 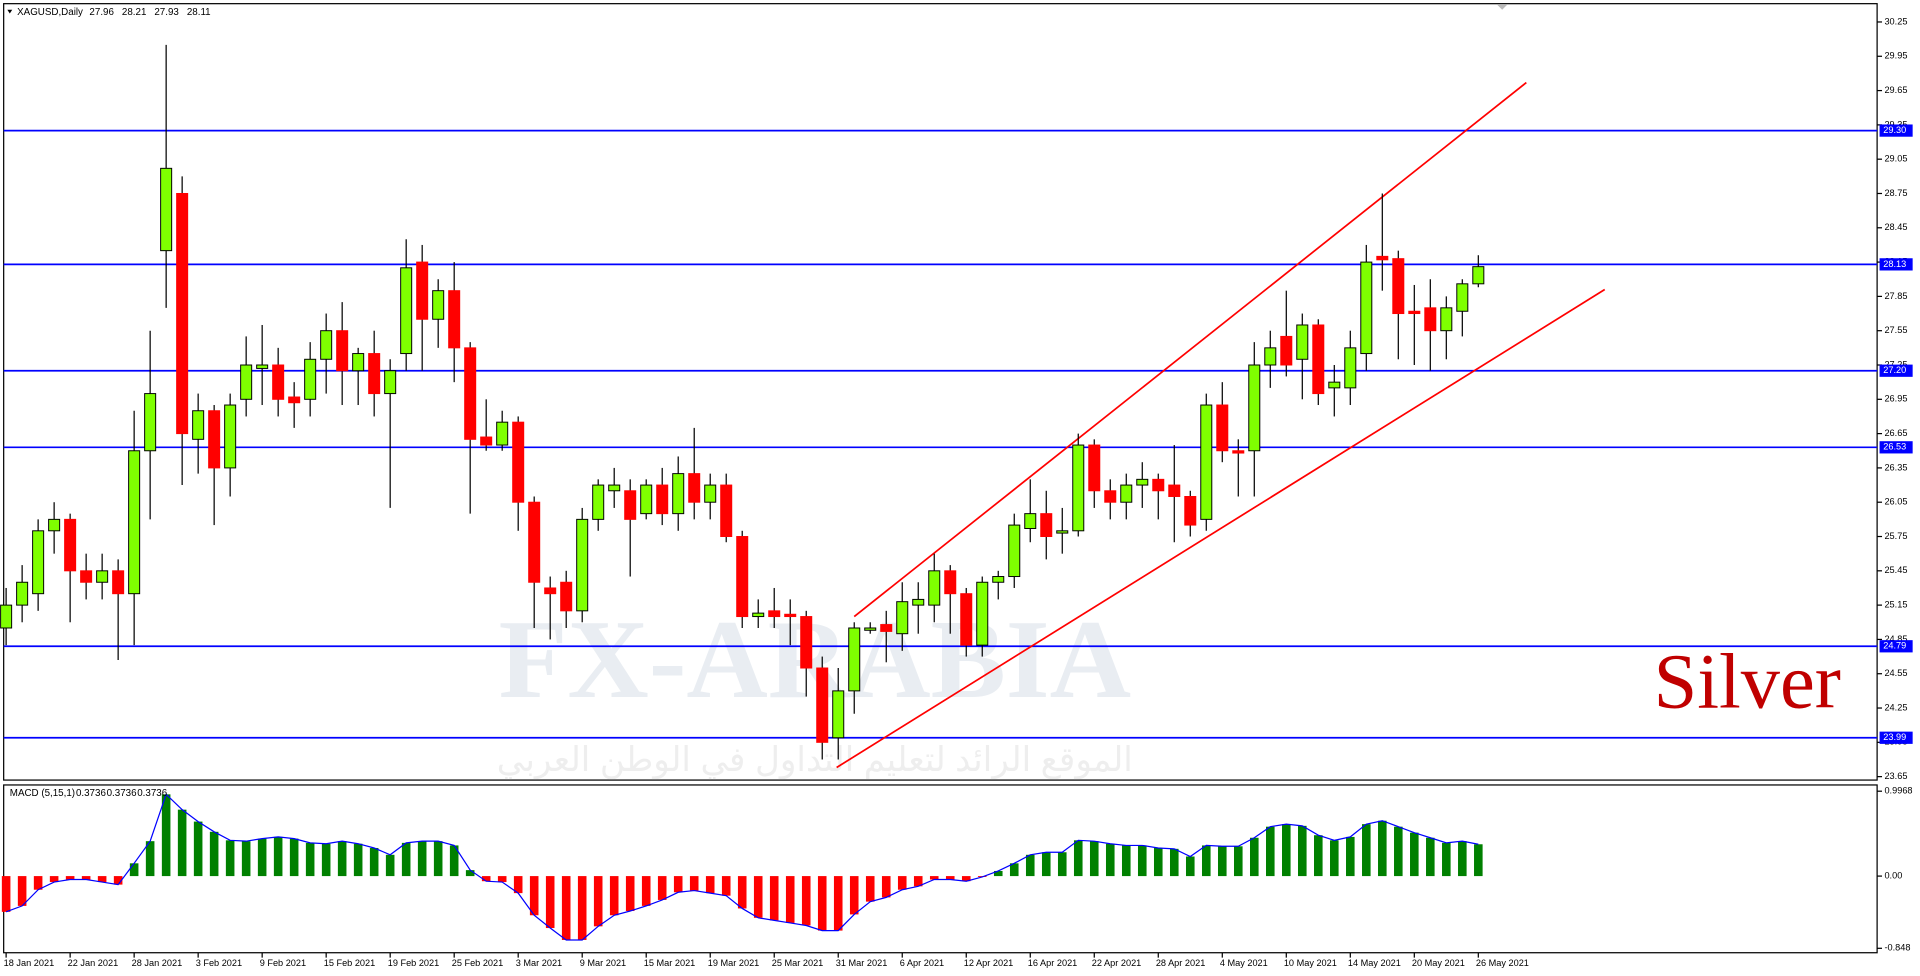 I want to click on y-tick-label: 0.00, so click(x=1893, y=876).